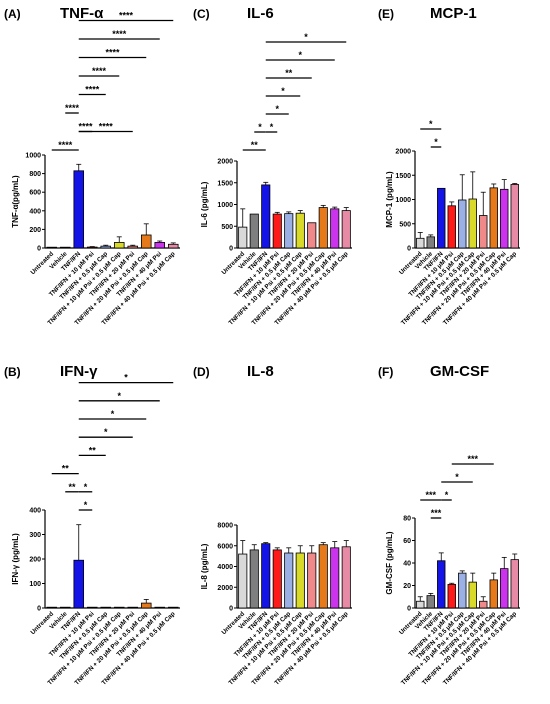  I want to click on y-tick-label: 100, so click(35, 584).